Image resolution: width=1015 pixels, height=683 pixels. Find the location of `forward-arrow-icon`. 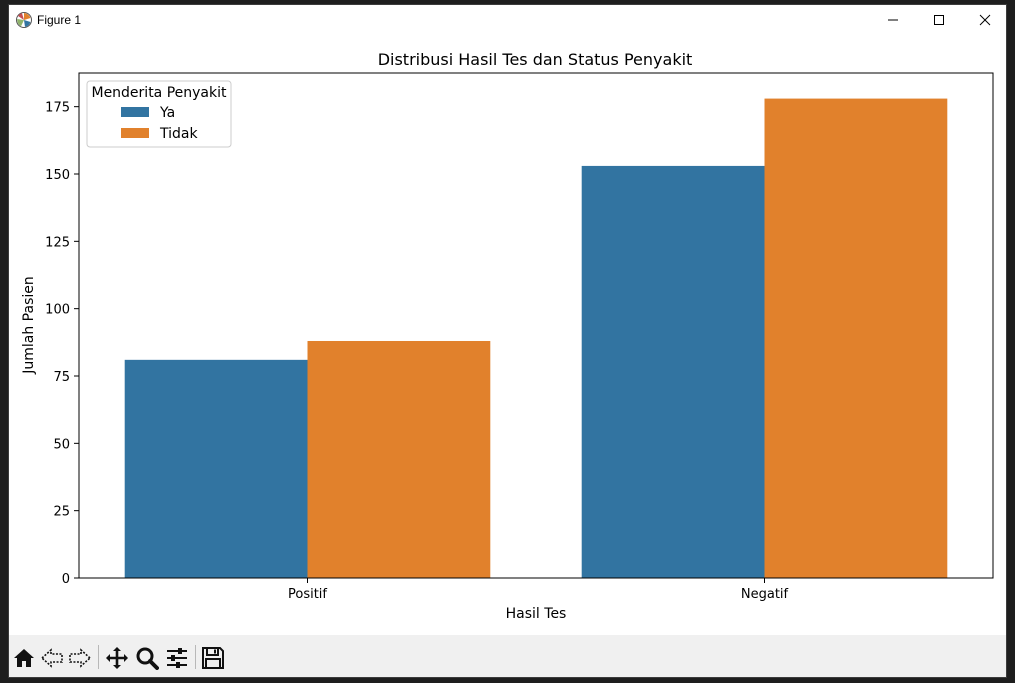

forward-arrow-icon is located at coordinates (80, 658).